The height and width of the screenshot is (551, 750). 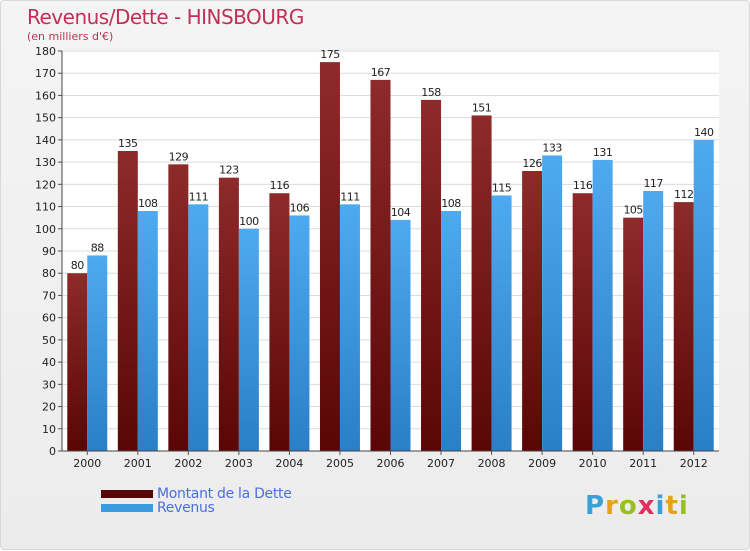 I want to click on value-label-debt: 175, so click(x=330, y=54).